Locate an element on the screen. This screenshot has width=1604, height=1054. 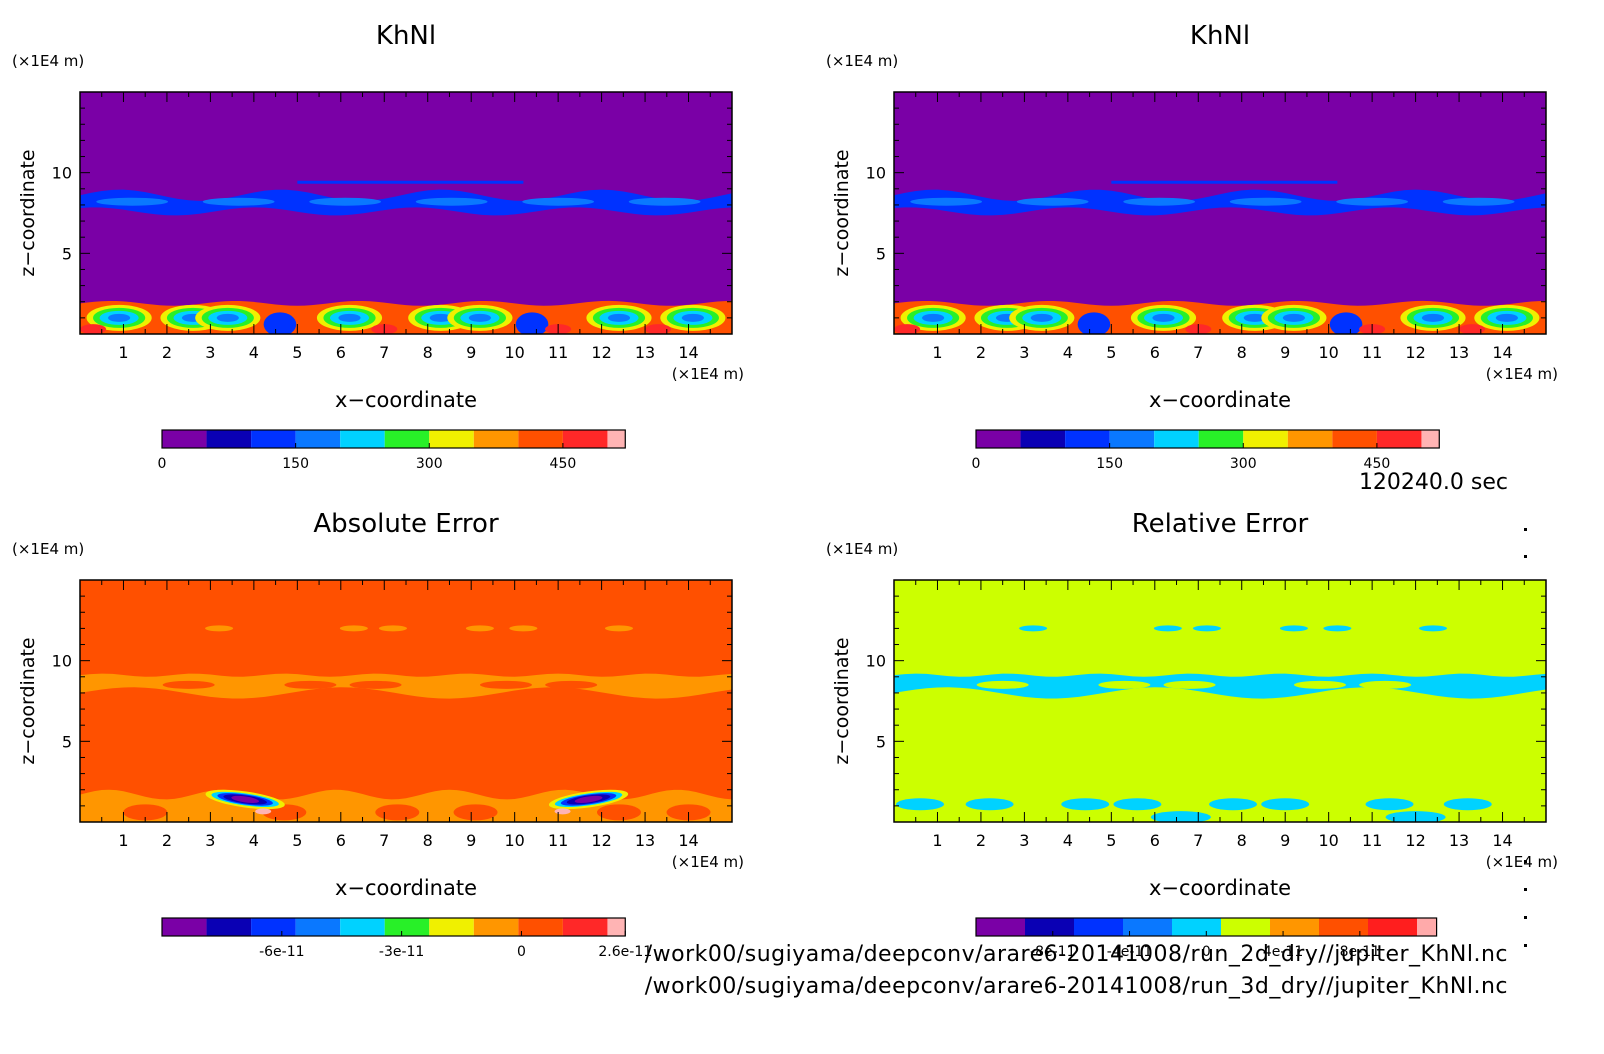
upper-band is located at coordinates (1220, 202).